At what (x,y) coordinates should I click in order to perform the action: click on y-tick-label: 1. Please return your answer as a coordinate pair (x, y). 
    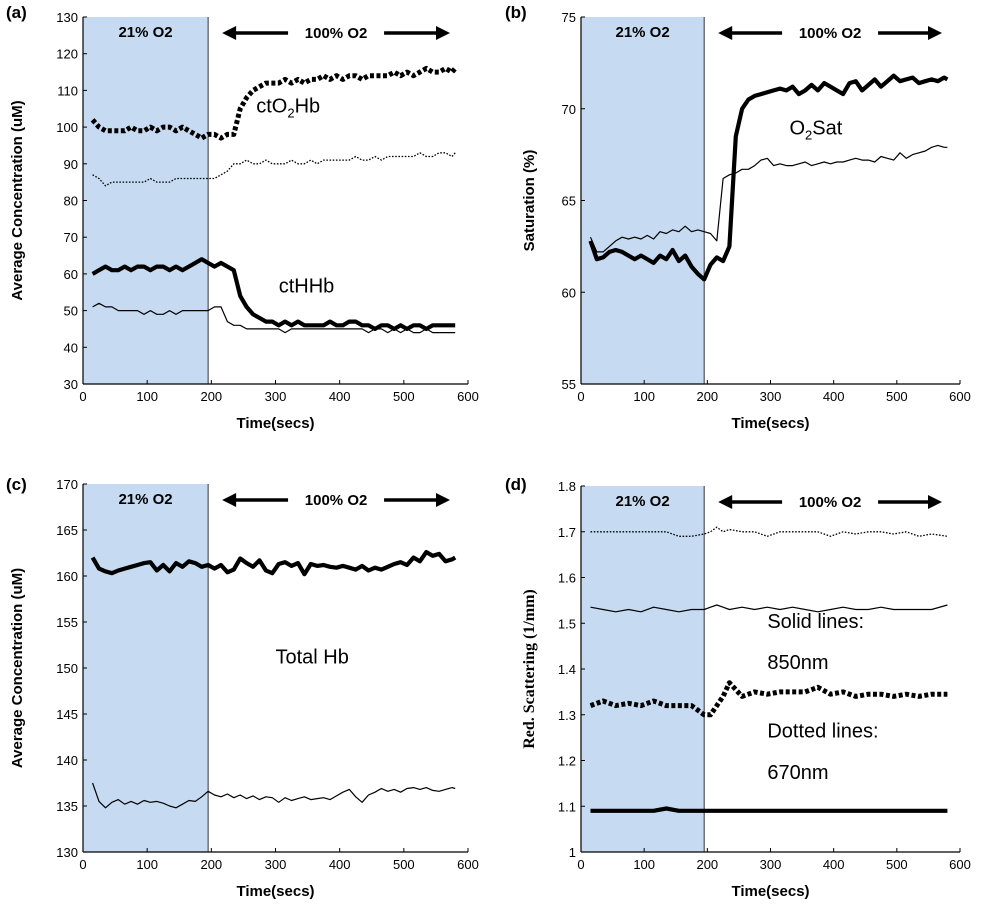
    Looking at the image, I should click on (572, 852).